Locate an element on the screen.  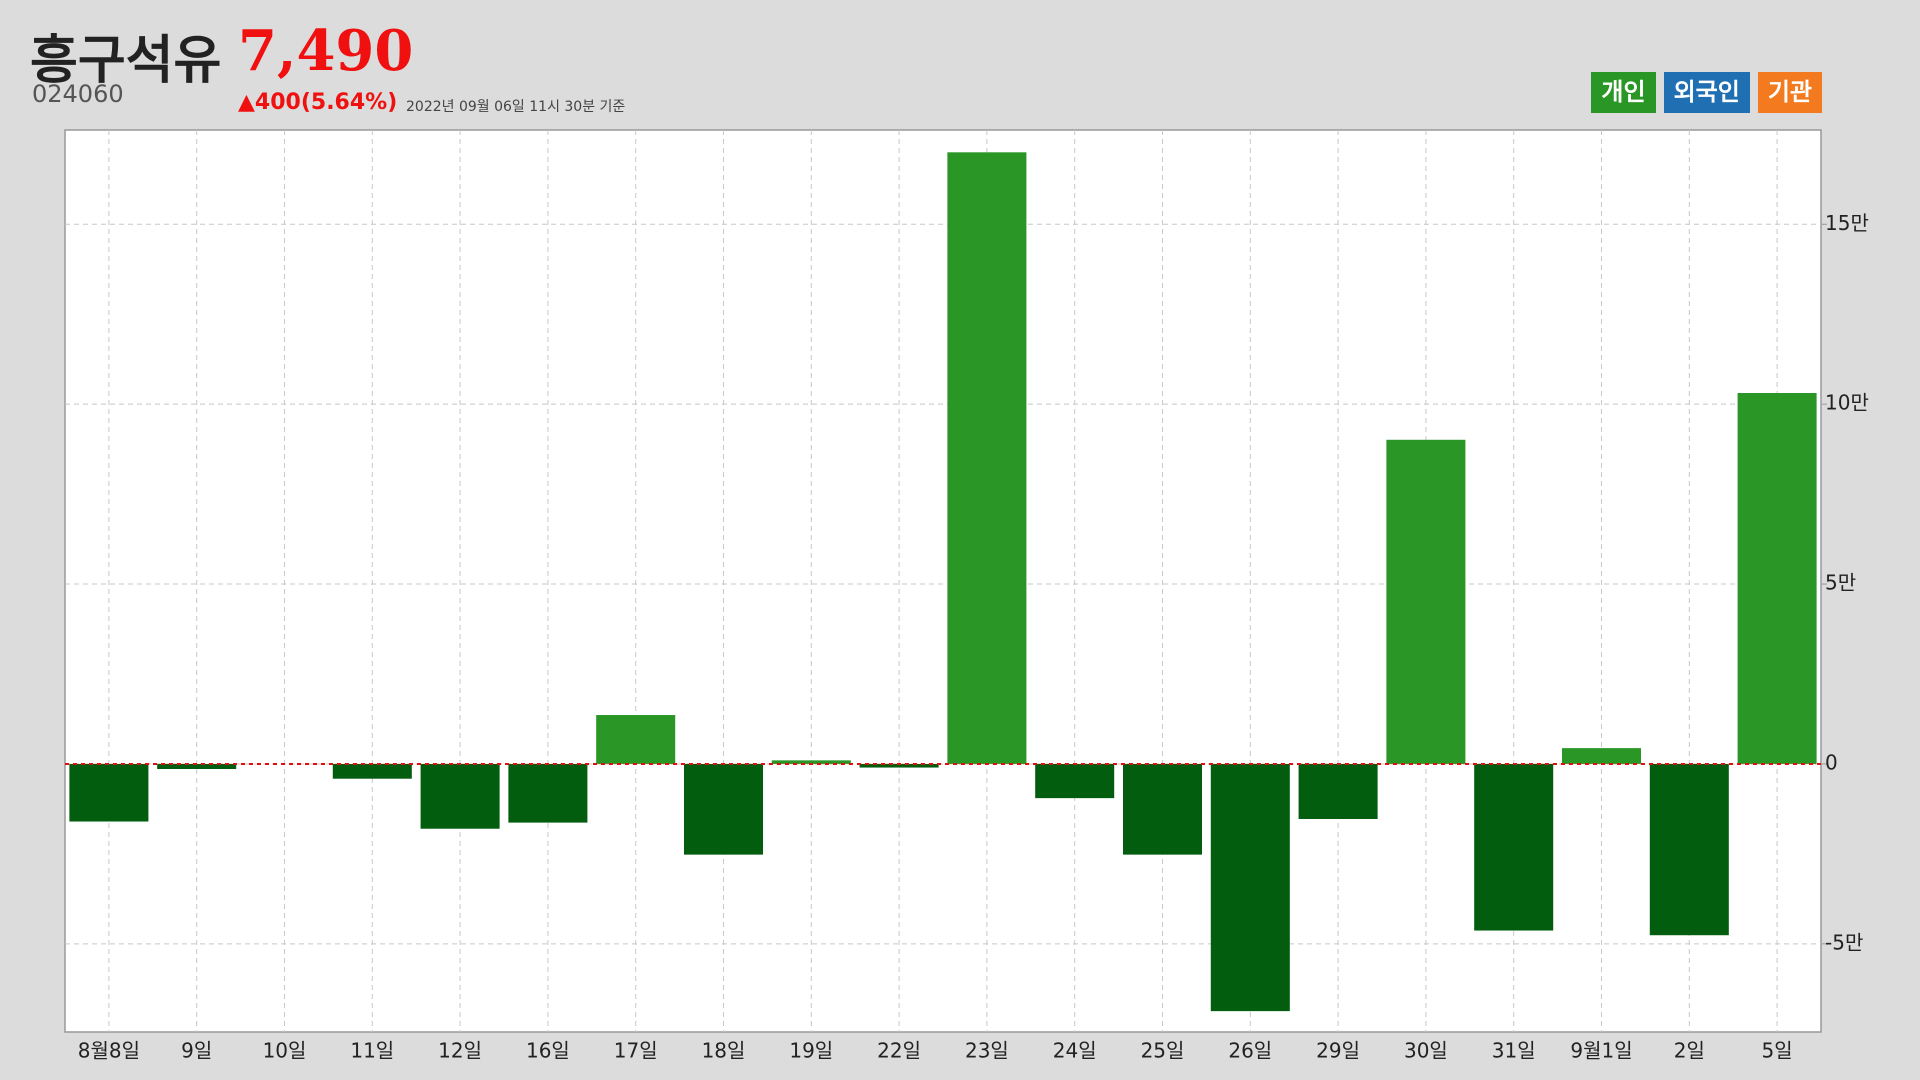
y-tick-label: 0 is located at coordinates (1831, 762).